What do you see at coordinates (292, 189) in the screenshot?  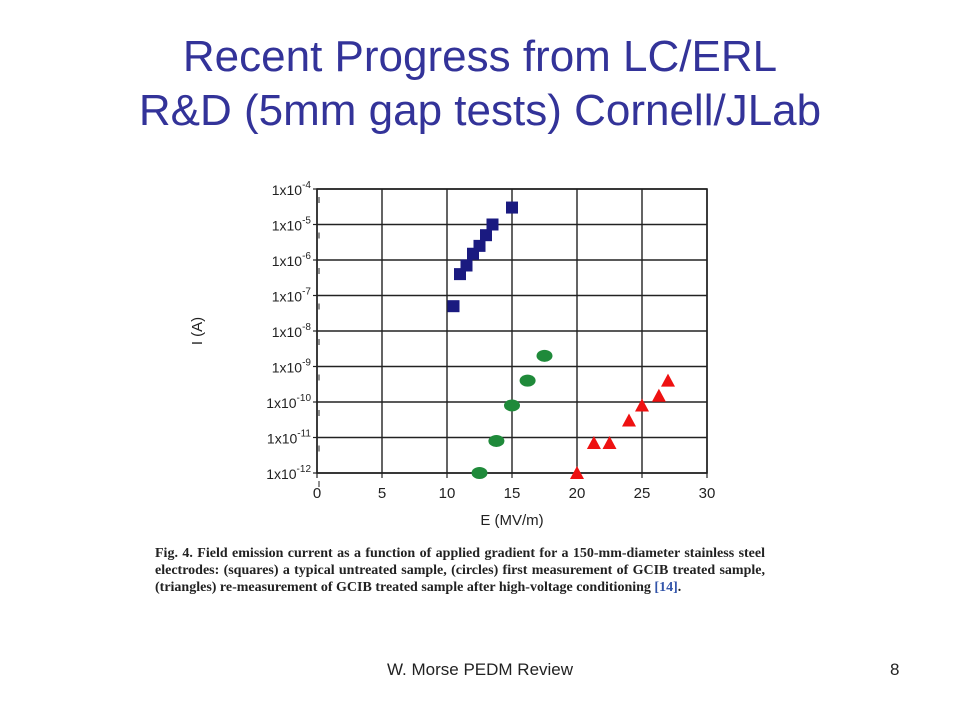 I see `y-tick-label: 1x10⁻⁴` at bounding box center [292, 189].